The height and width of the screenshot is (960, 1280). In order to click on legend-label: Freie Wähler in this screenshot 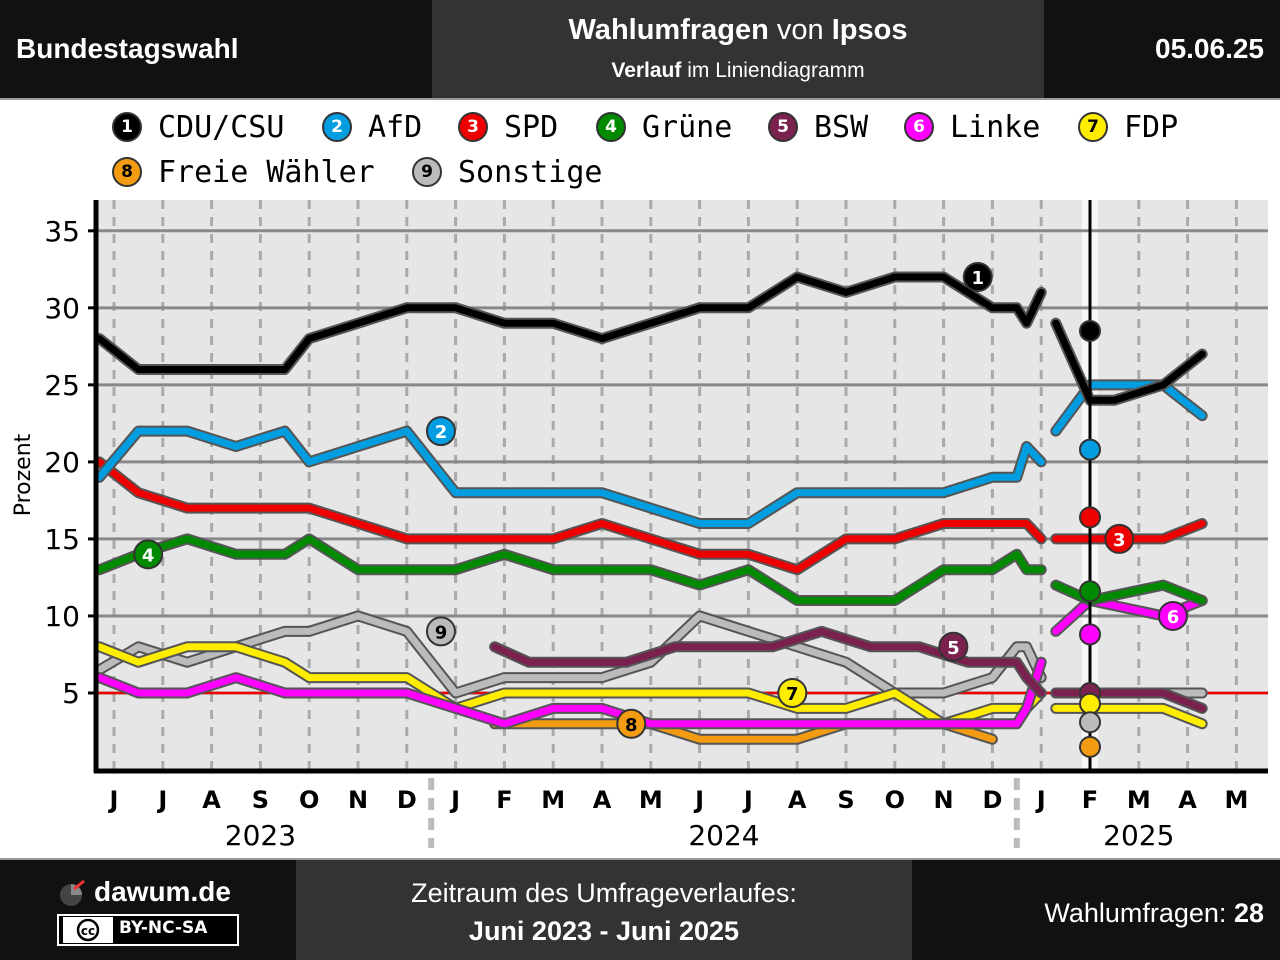, I will do `click(266, 172)`.